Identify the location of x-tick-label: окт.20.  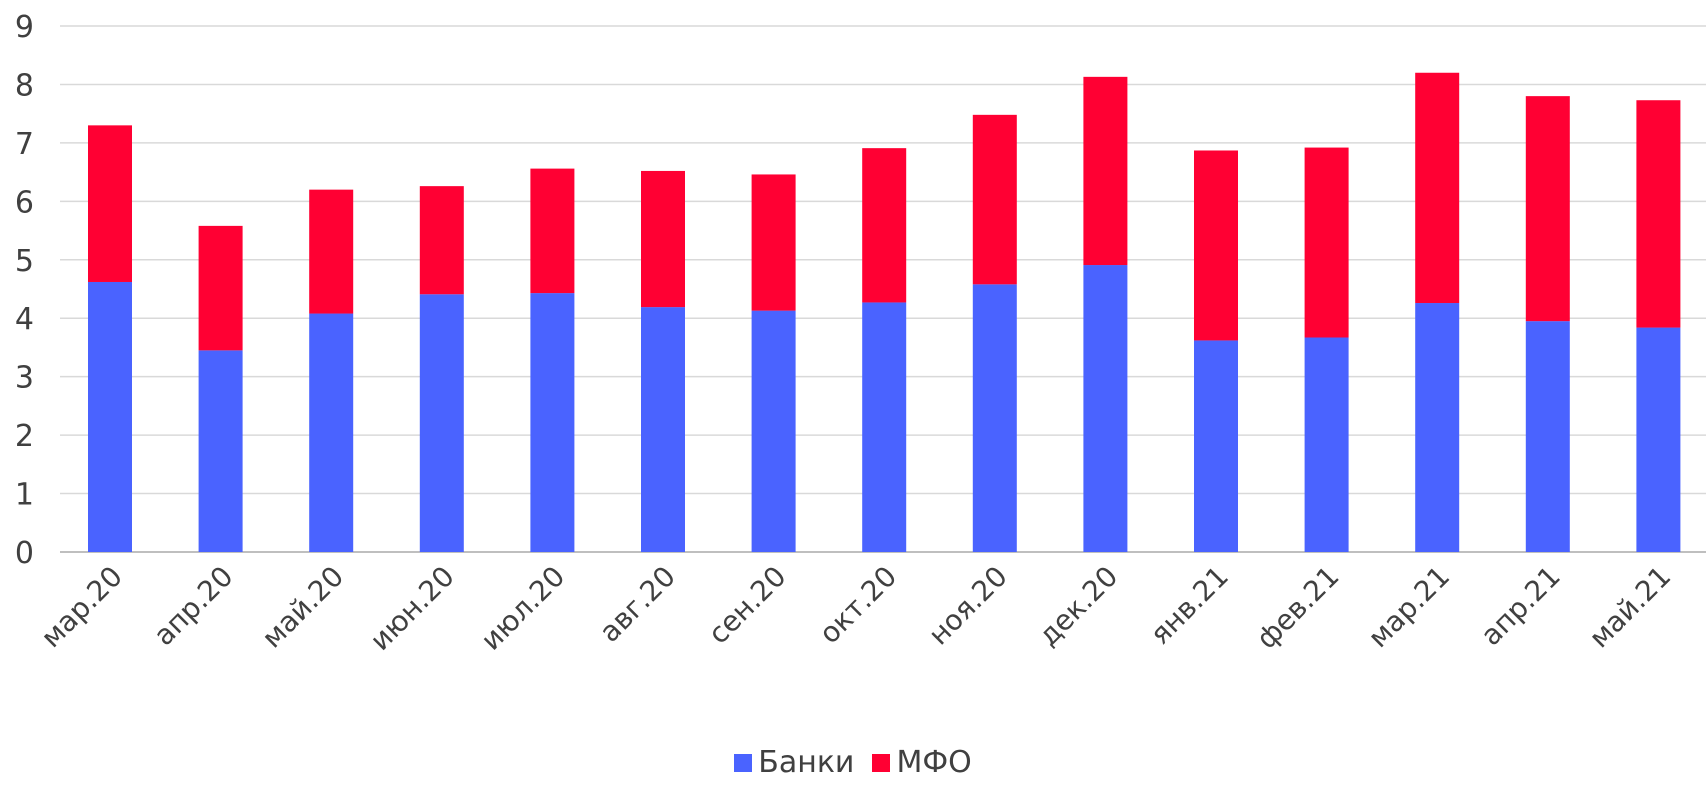
(858, 605).